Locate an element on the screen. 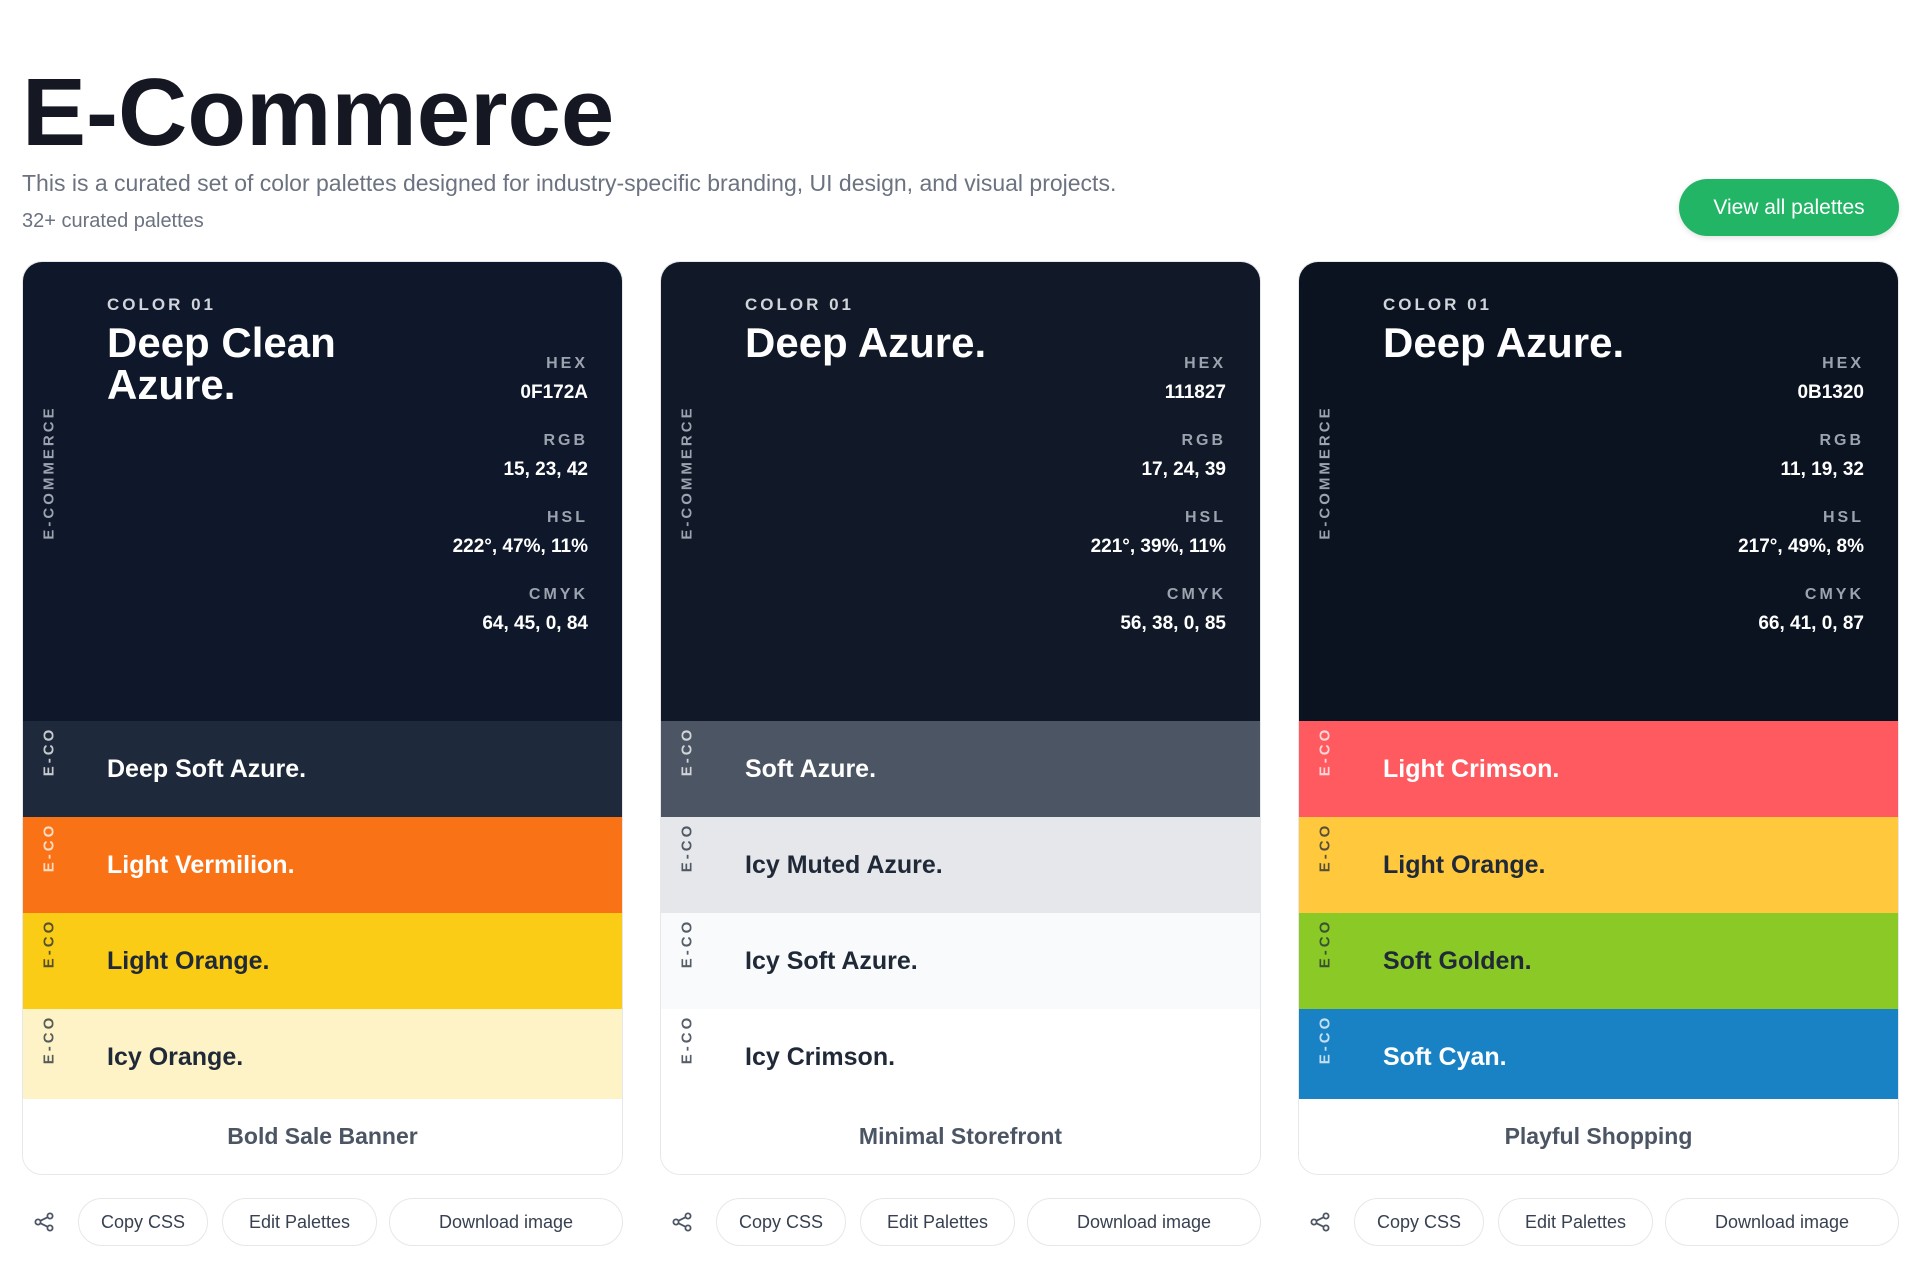 Image resolution: width=1920 pixels, height=1280 pixels. cmyk-value: 56, 38, 0, 85 is located at coordinates (1173, 623).